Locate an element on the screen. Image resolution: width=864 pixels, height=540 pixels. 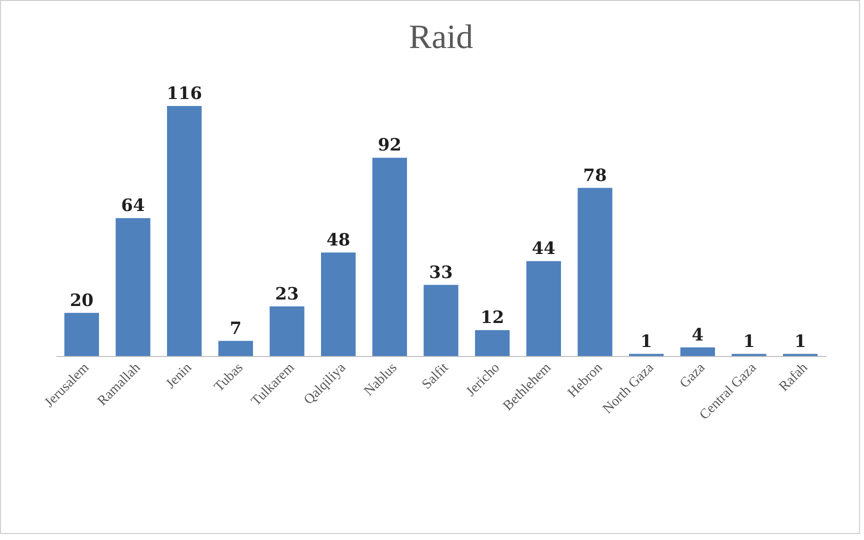
data-label: 33 is located at coordinates (441, 272).